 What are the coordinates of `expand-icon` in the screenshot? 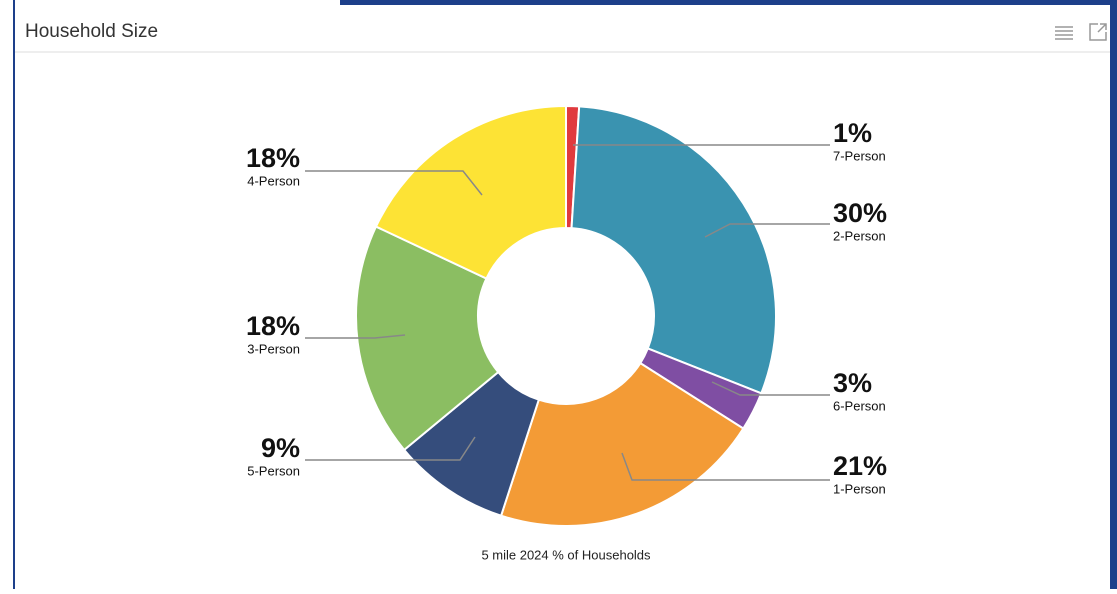 It's located at (1098, 32).